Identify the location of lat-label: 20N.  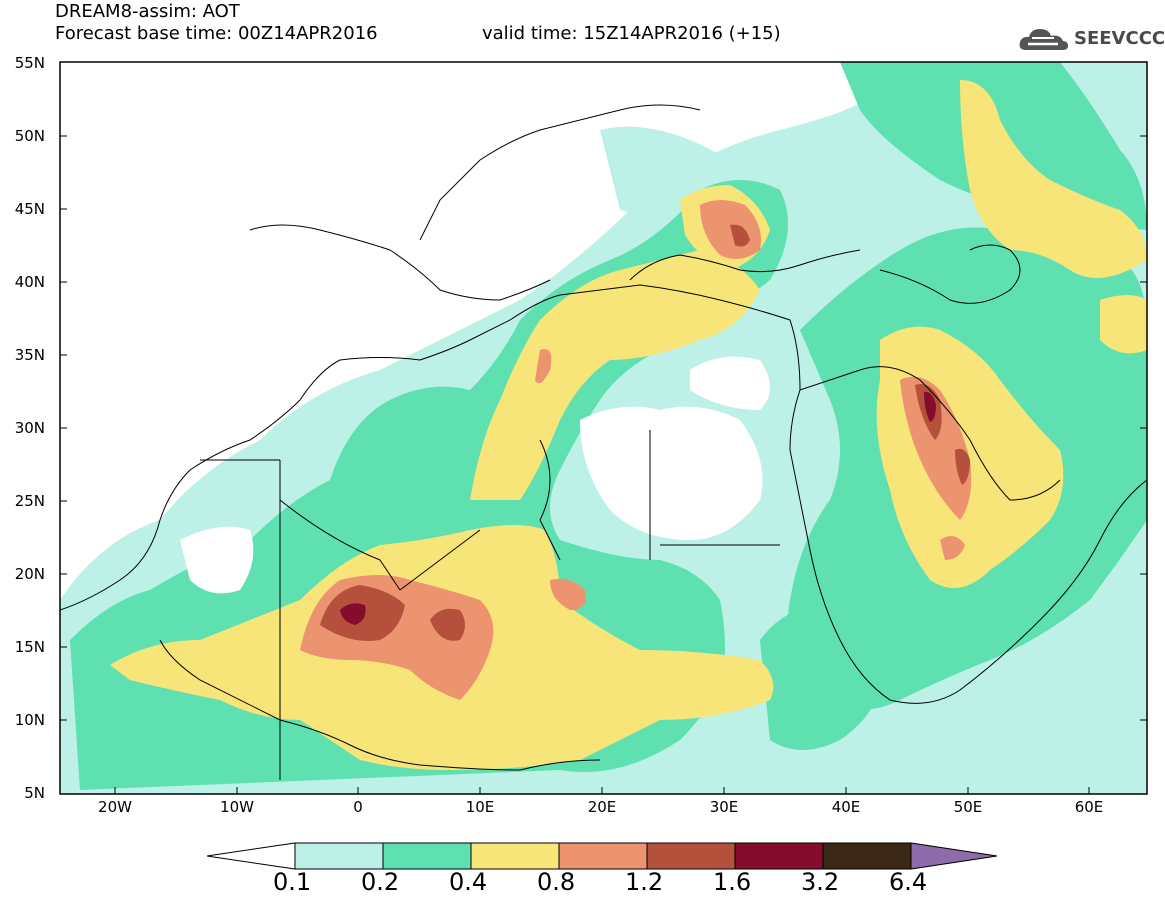
(30, 574).